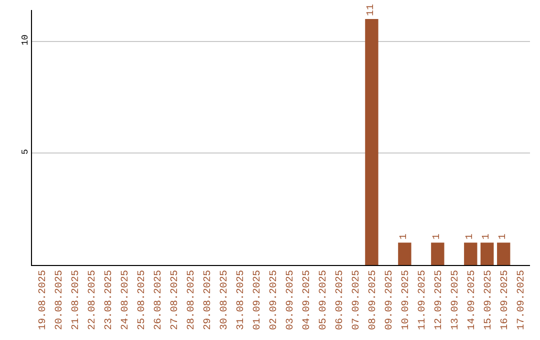 The image size is (540, 340). Describe the element at coordinates (225, 300) in the screenshot. I see `x-tick-label: 30.08.2025` at that location.